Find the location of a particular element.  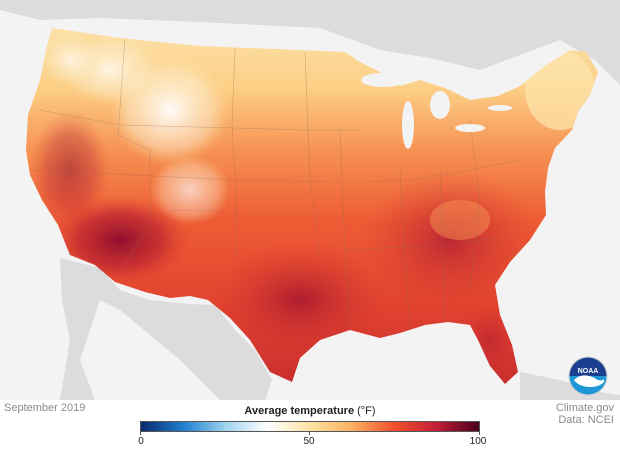

legend-color-bar is located at coordinates (310, 426).